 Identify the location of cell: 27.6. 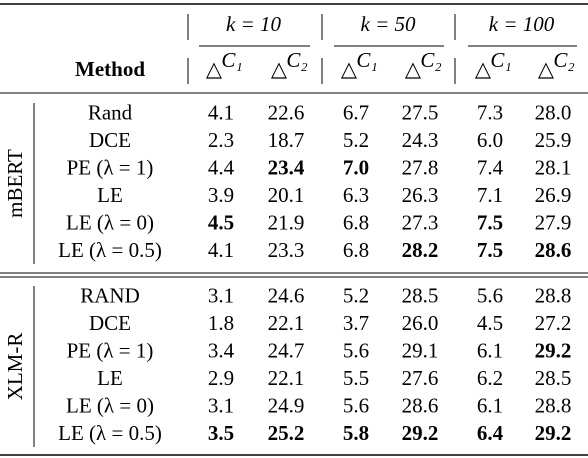
(420, 378).